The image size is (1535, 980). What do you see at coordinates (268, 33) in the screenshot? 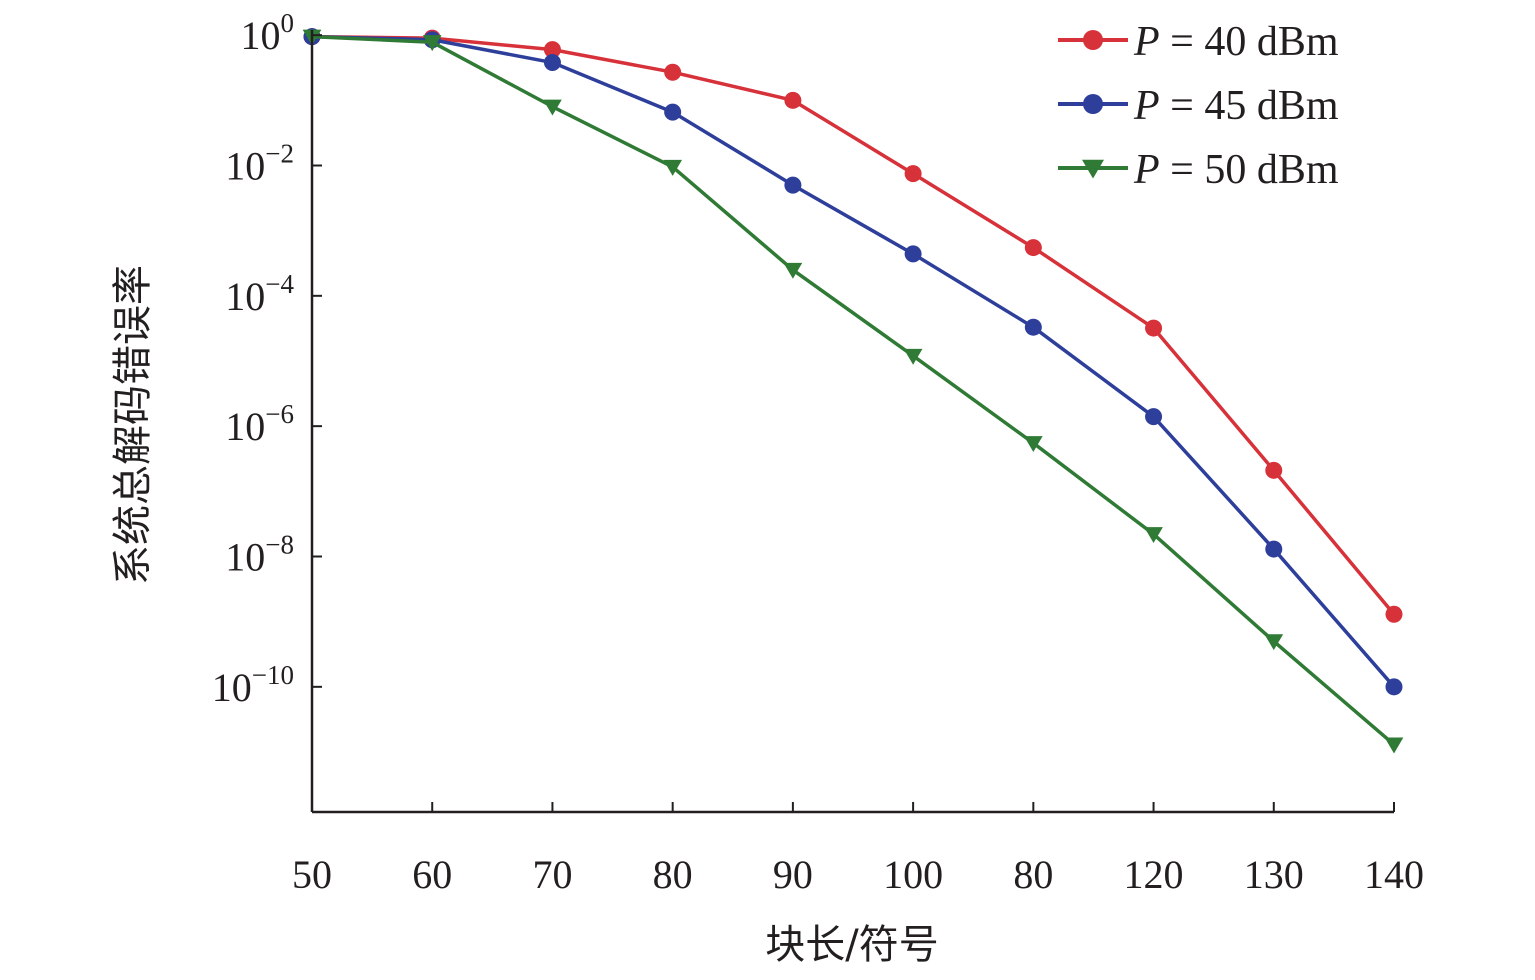
I see `y-tick-label: 10⁰` at bounding box center [268, 33].